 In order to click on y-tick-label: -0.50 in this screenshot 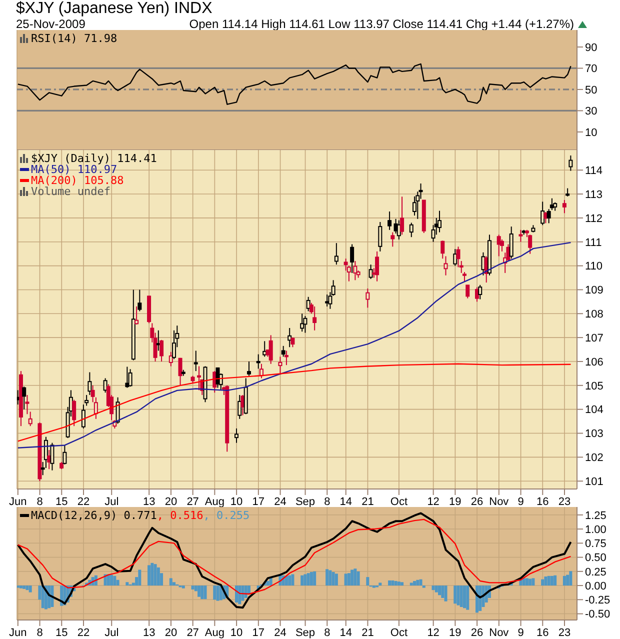, I will do `click(597, 614)`.